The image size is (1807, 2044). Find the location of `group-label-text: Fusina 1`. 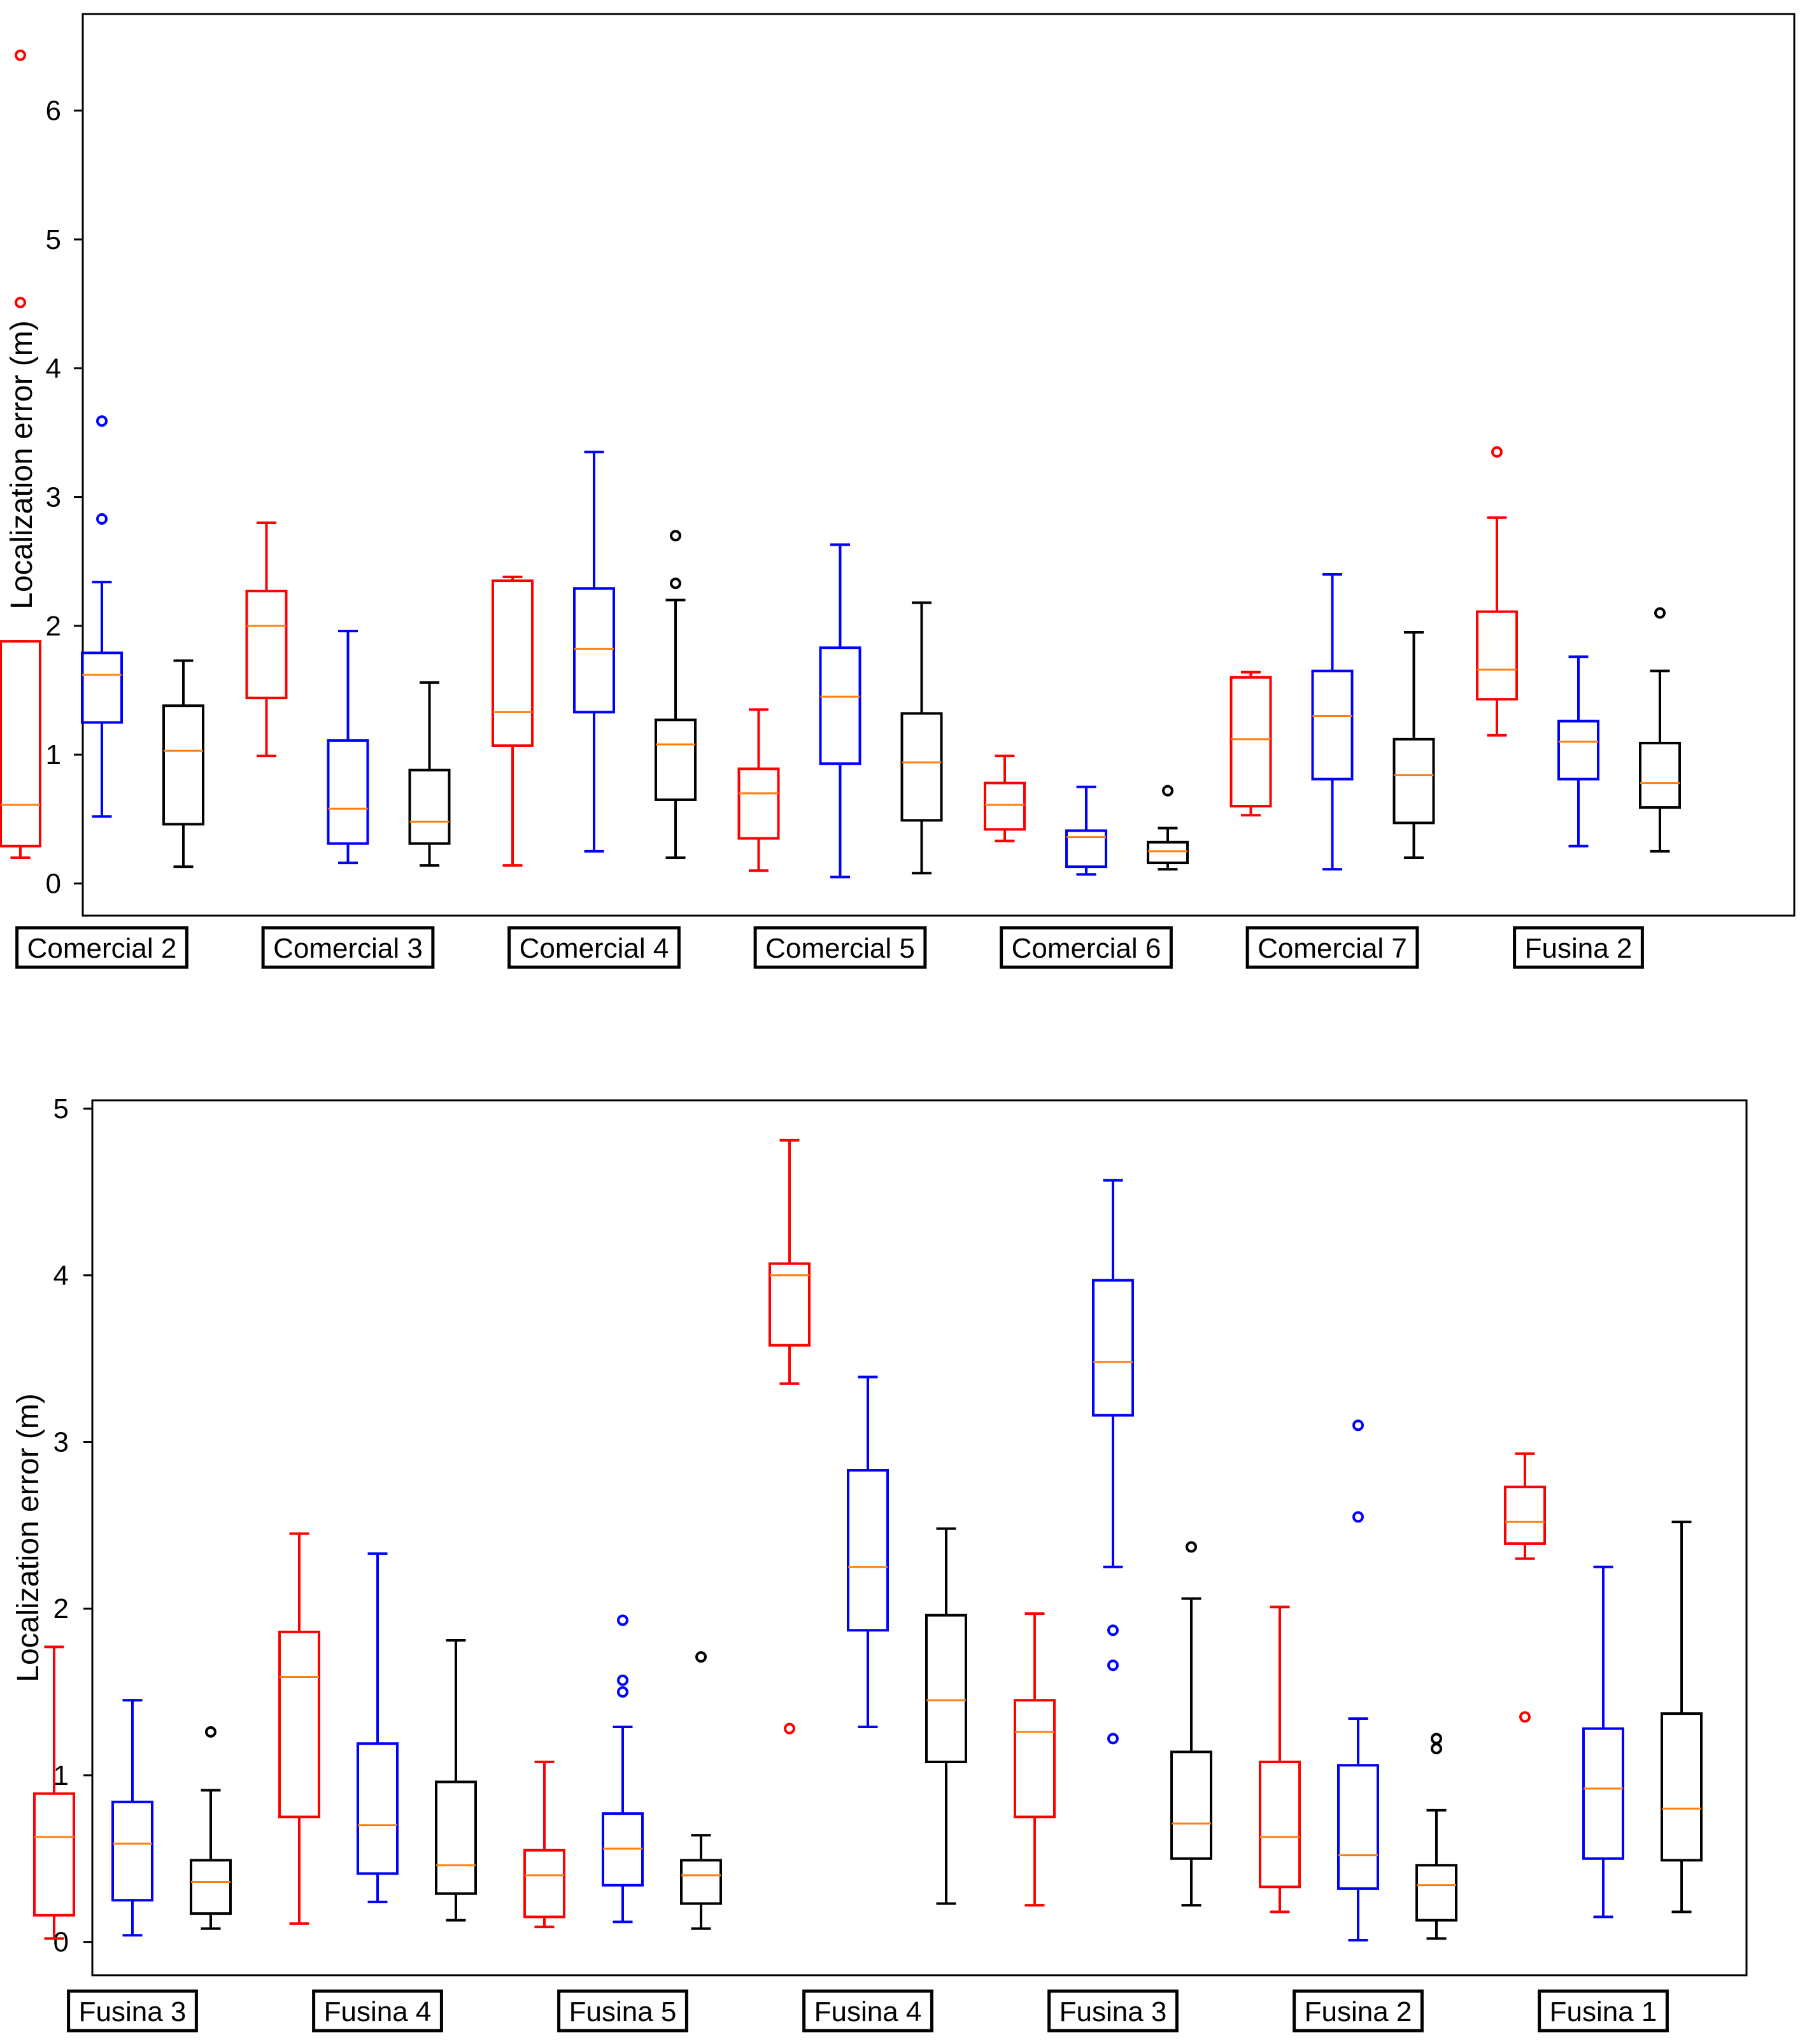

group-label-text: Fusina 1 is located at coordinates (1604, 2012).